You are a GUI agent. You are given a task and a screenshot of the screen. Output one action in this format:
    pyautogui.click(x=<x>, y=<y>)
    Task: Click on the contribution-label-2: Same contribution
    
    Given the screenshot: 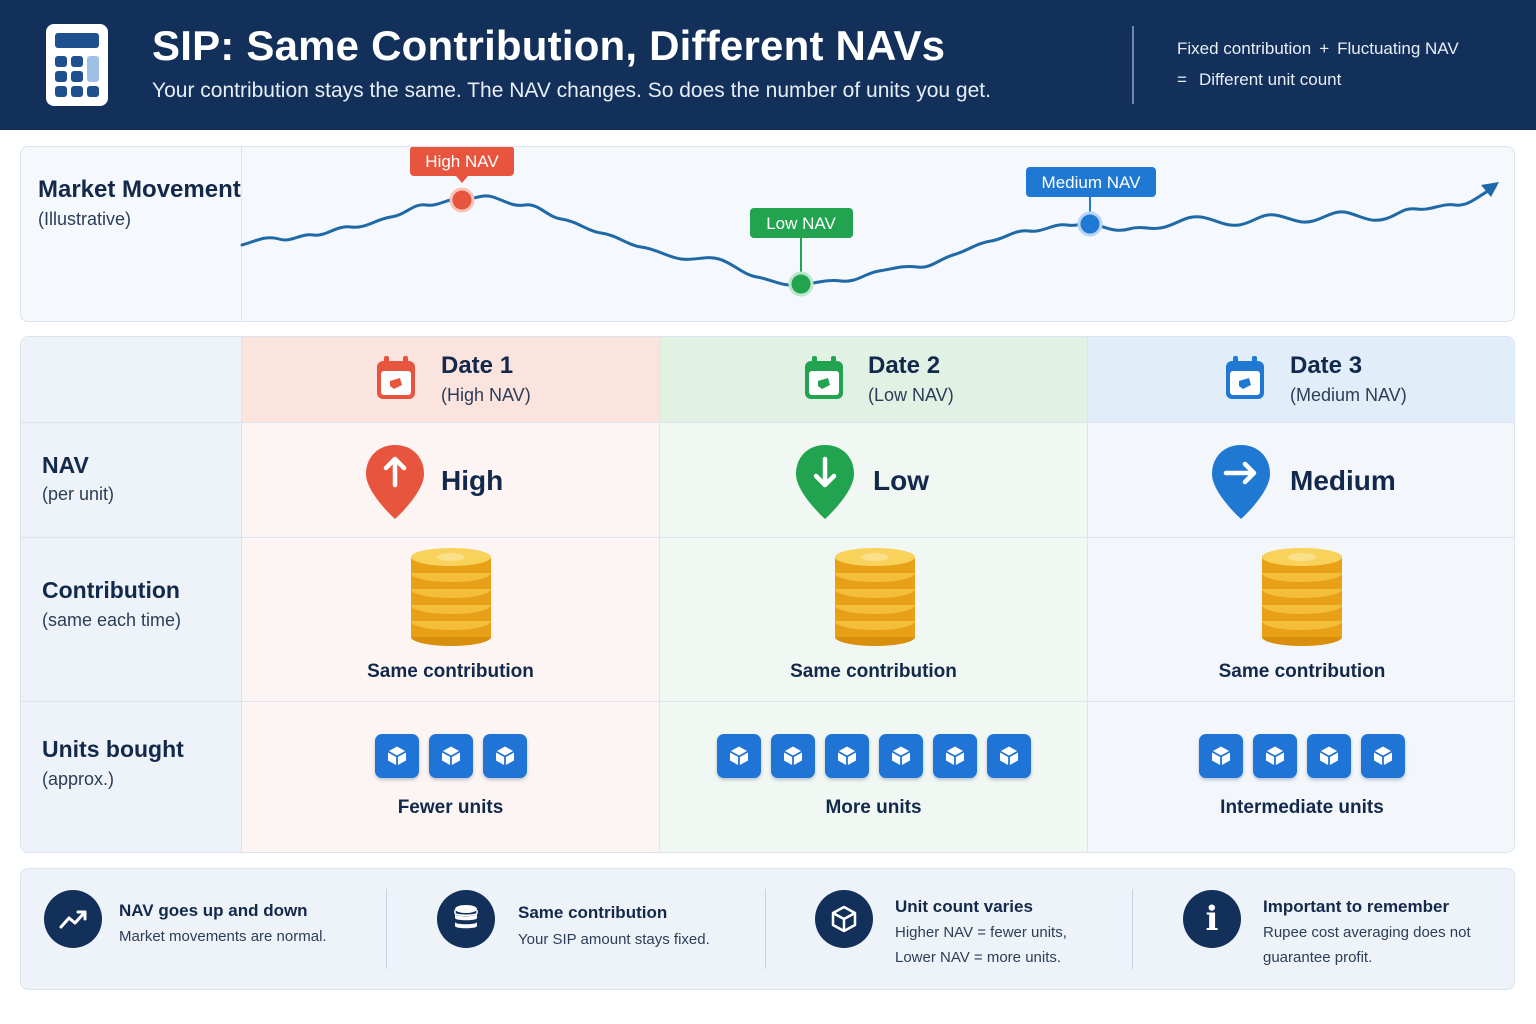 What is the action you would take?
    pyautogui.click(x=873, y=671)
    